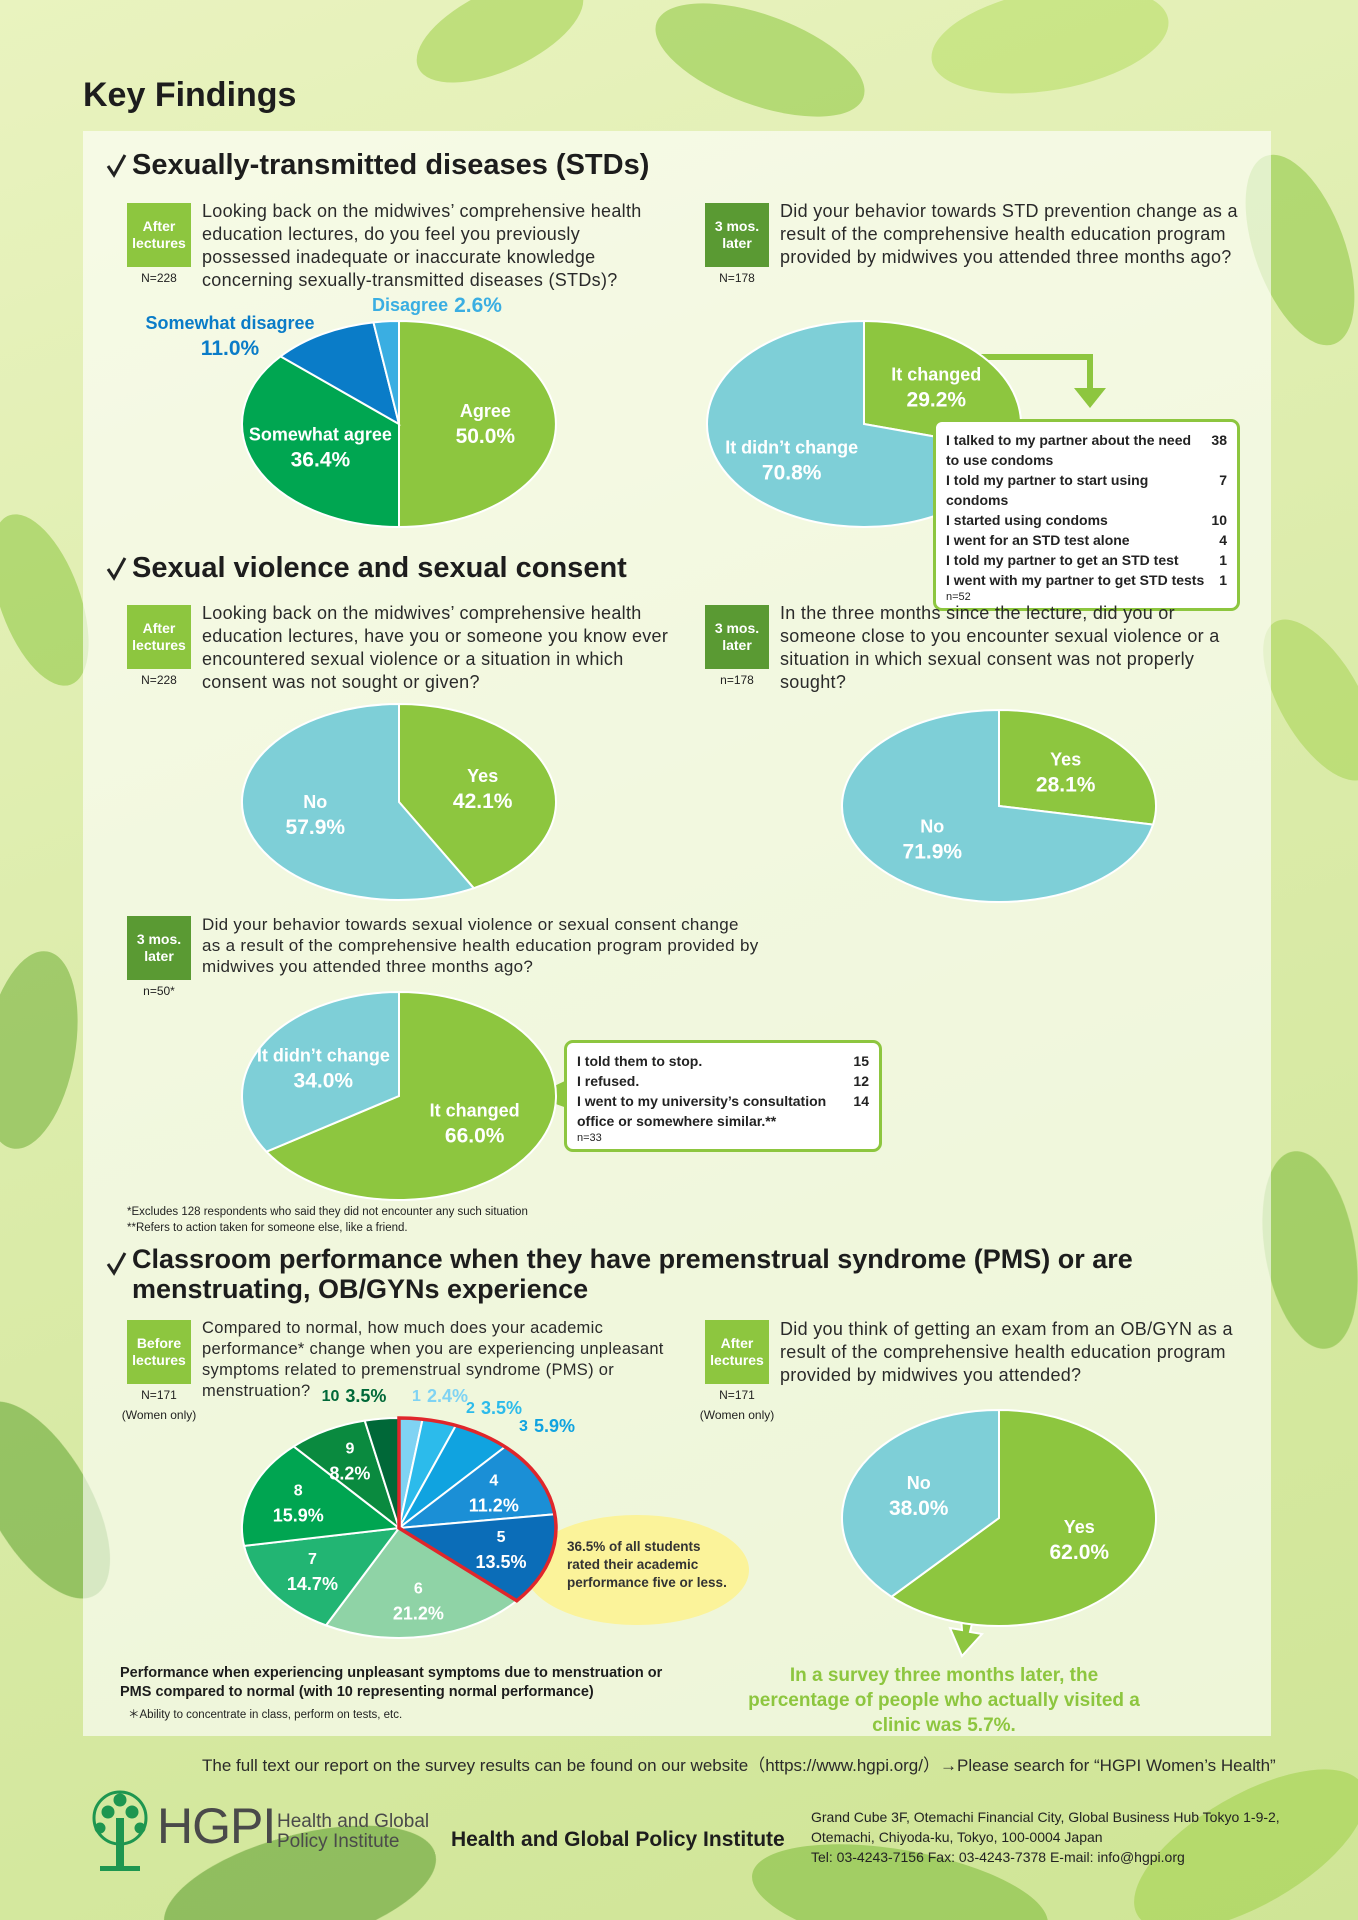 The height and width of the screenshot is (1920, 1358). What do you see at coordinates (324, 1080) in the screenshot?
I see `slice-value: 34.0%` at bounding box center [324, 1080].